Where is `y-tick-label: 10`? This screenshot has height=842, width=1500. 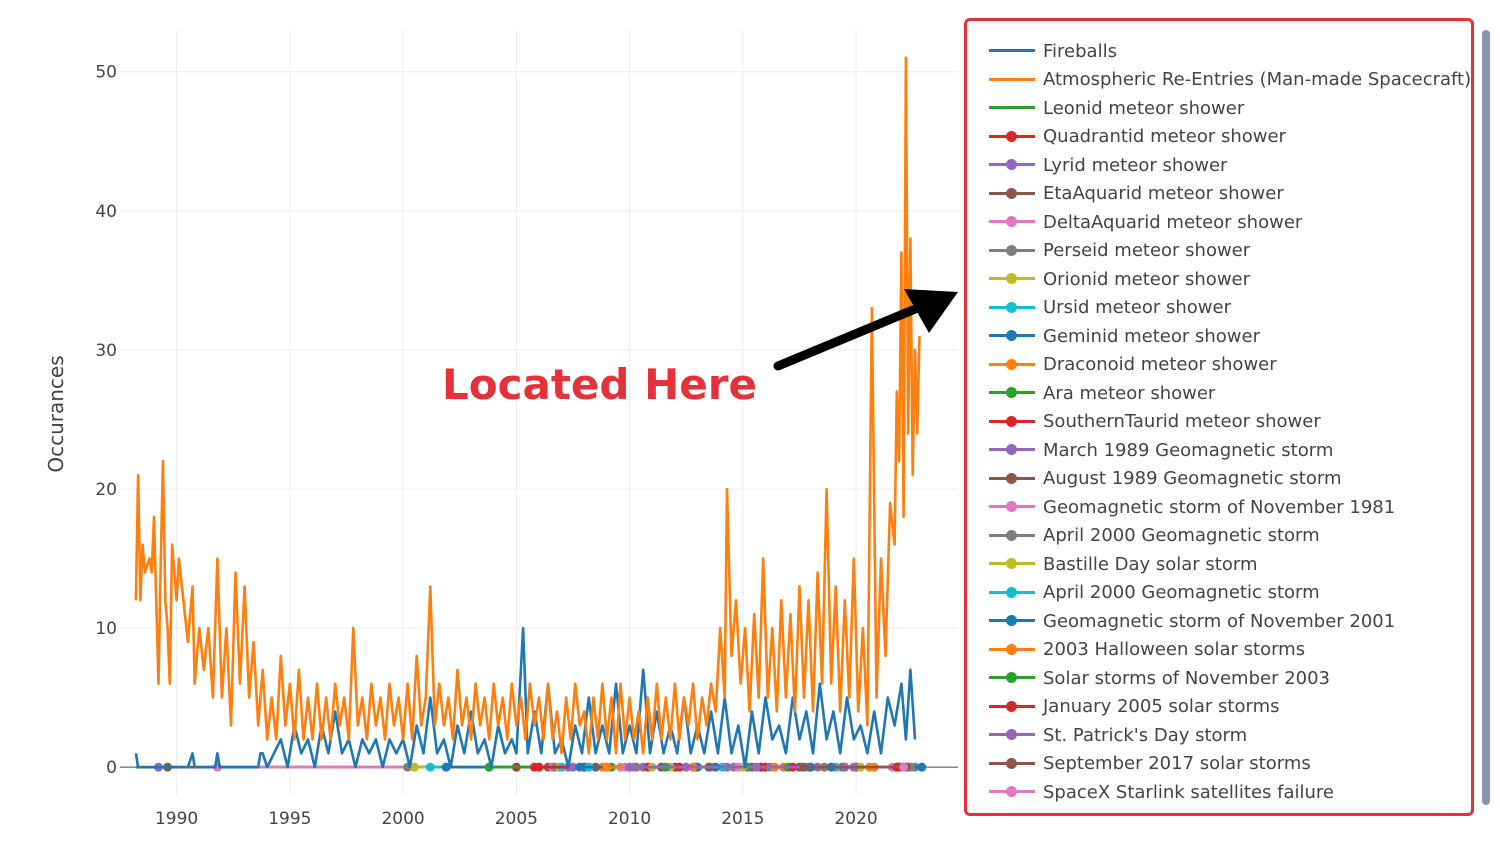
y-tick-label: 10 is located at coordinates (106, 629).